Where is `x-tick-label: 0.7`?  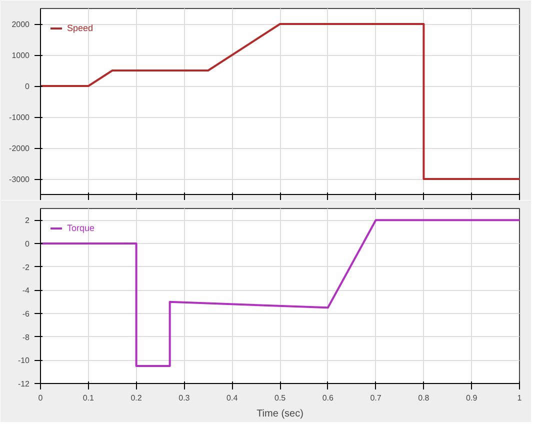
x-tick-label: 0.7 is located at coordinates (376, 398).